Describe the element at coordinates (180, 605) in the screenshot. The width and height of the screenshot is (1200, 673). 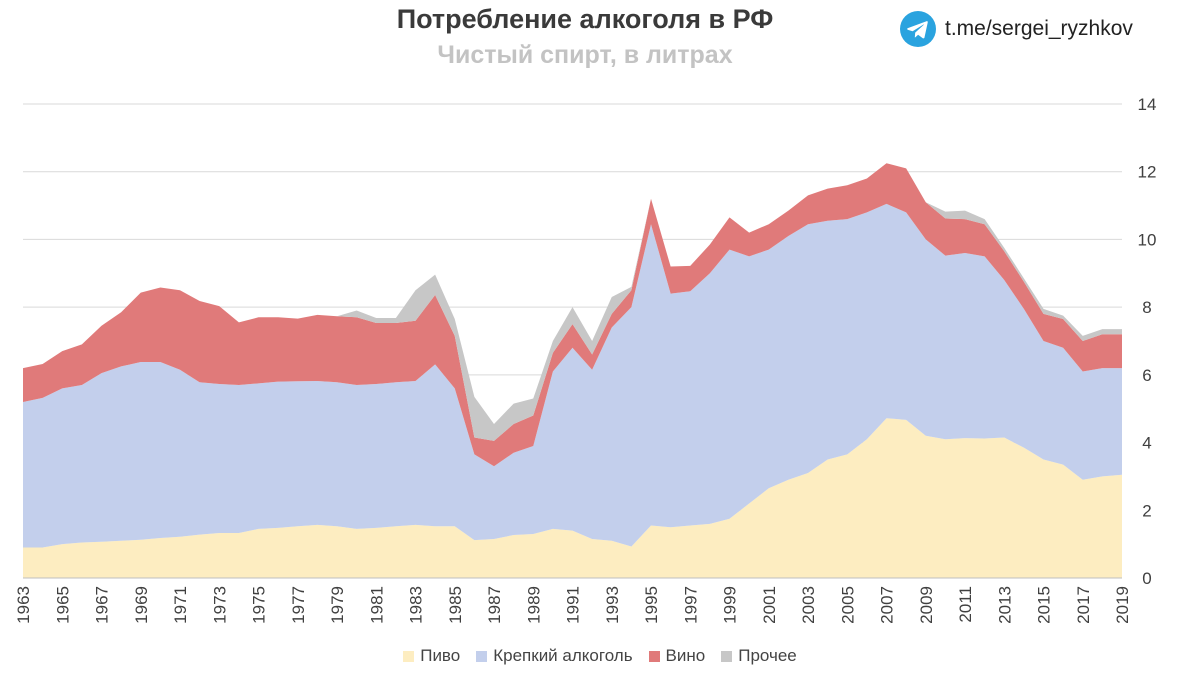
I see `x-tick-label: 1971` at that location.